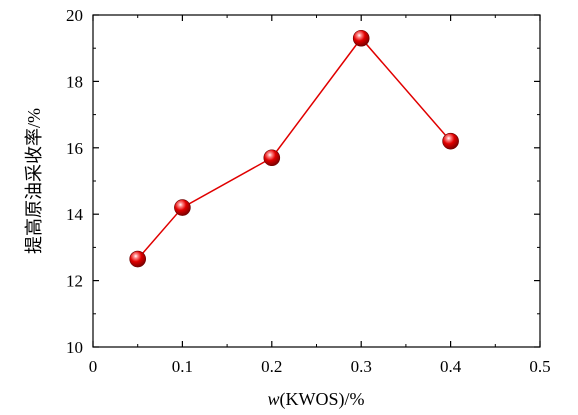 The height and width of the screenshot is (415, 578). What do you see at coordinates (182, 366) in the screenshot?
I see `x-tick-label: 0.1` at bounding box center [182, 366].